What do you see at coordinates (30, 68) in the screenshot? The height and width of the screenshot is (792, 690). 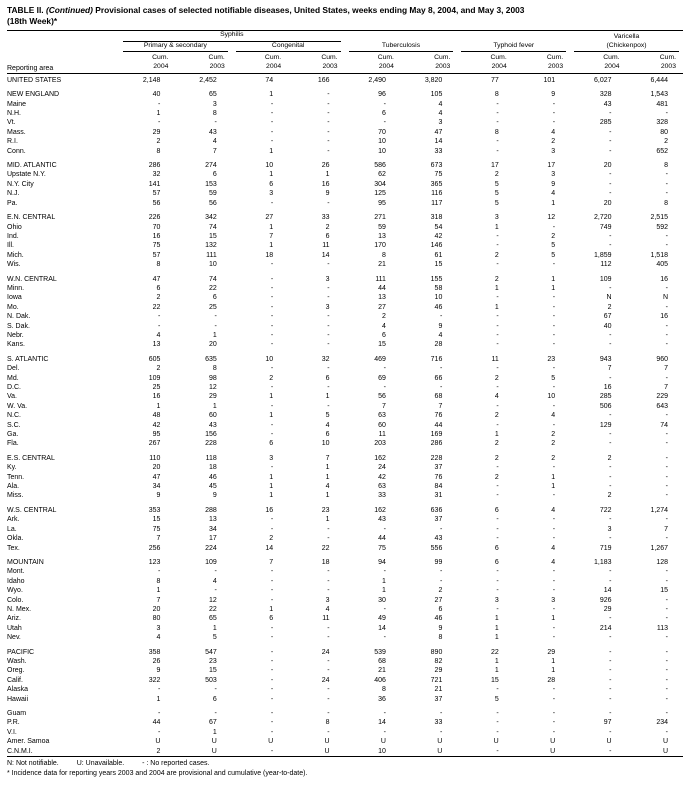 I see `reporting-area-label: Reporting area` at bounding box center [30, 68].